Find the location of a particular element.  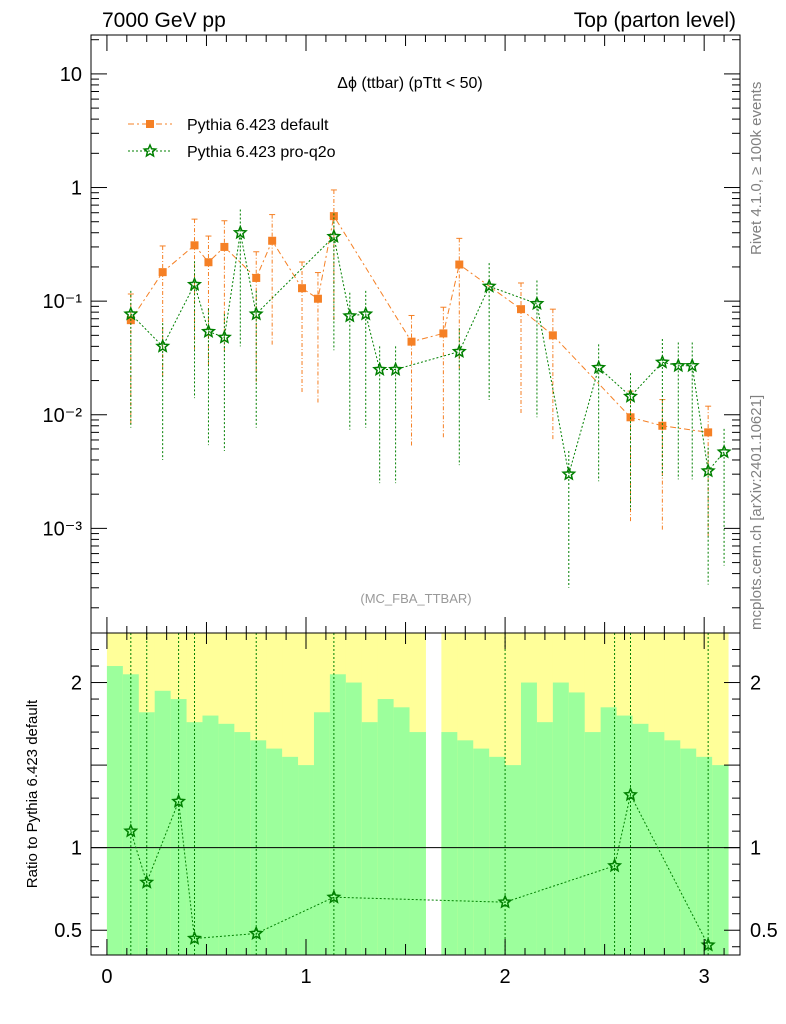

ratio-y-tick-label: 0.5 is located at coordinates (68, 931).